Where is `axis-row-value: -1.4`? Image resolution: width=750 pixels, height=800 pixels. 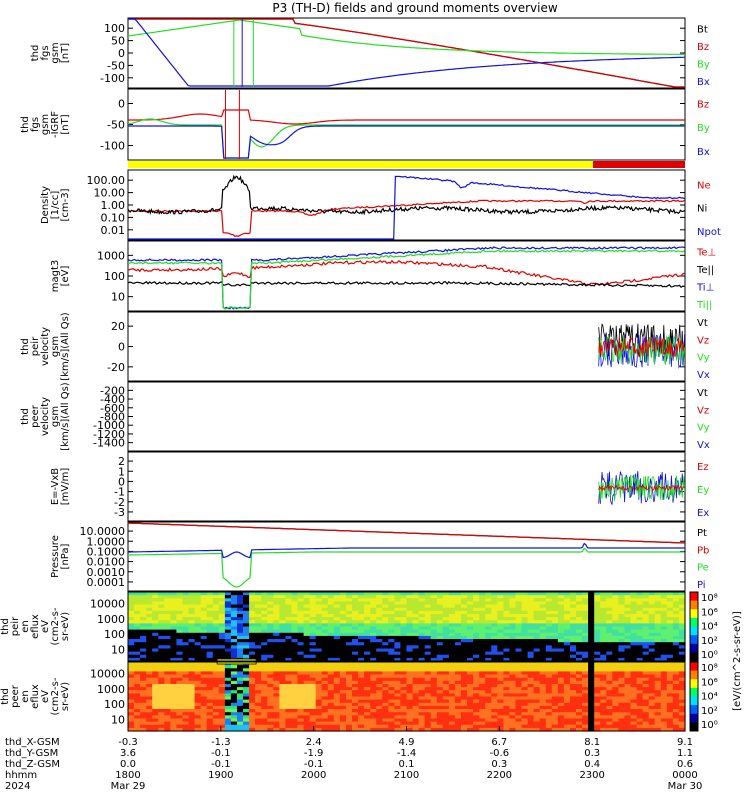
axis-row-value: -1.4 is located at coordinates (407, 753).